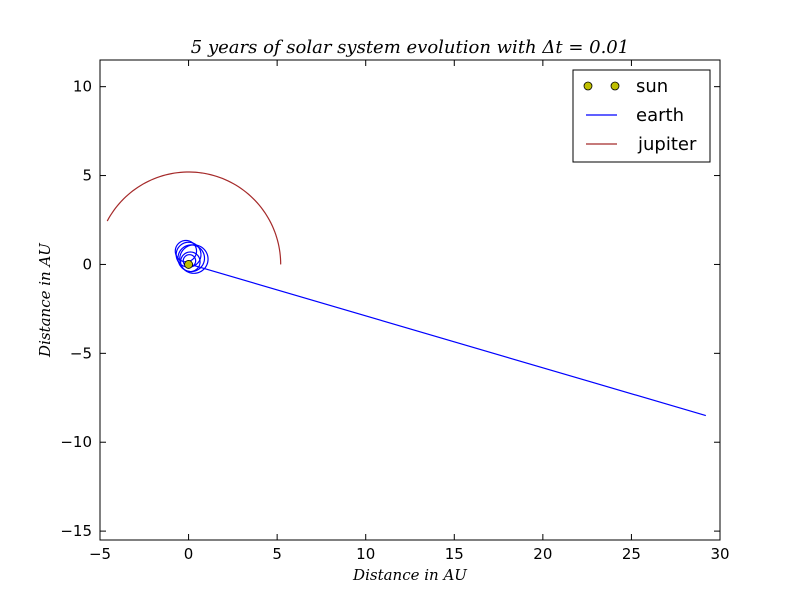  I want to click on legend-box, so click(641, 116).